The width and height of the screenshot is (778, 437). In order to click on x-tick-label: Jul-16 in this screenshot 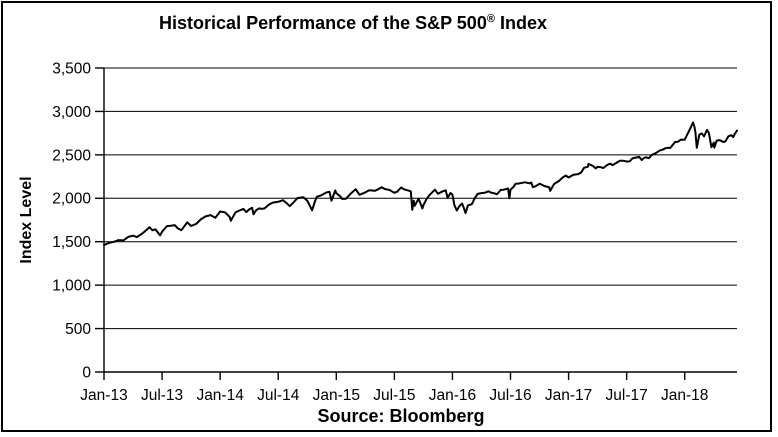, I will do `click(510, 395)`.